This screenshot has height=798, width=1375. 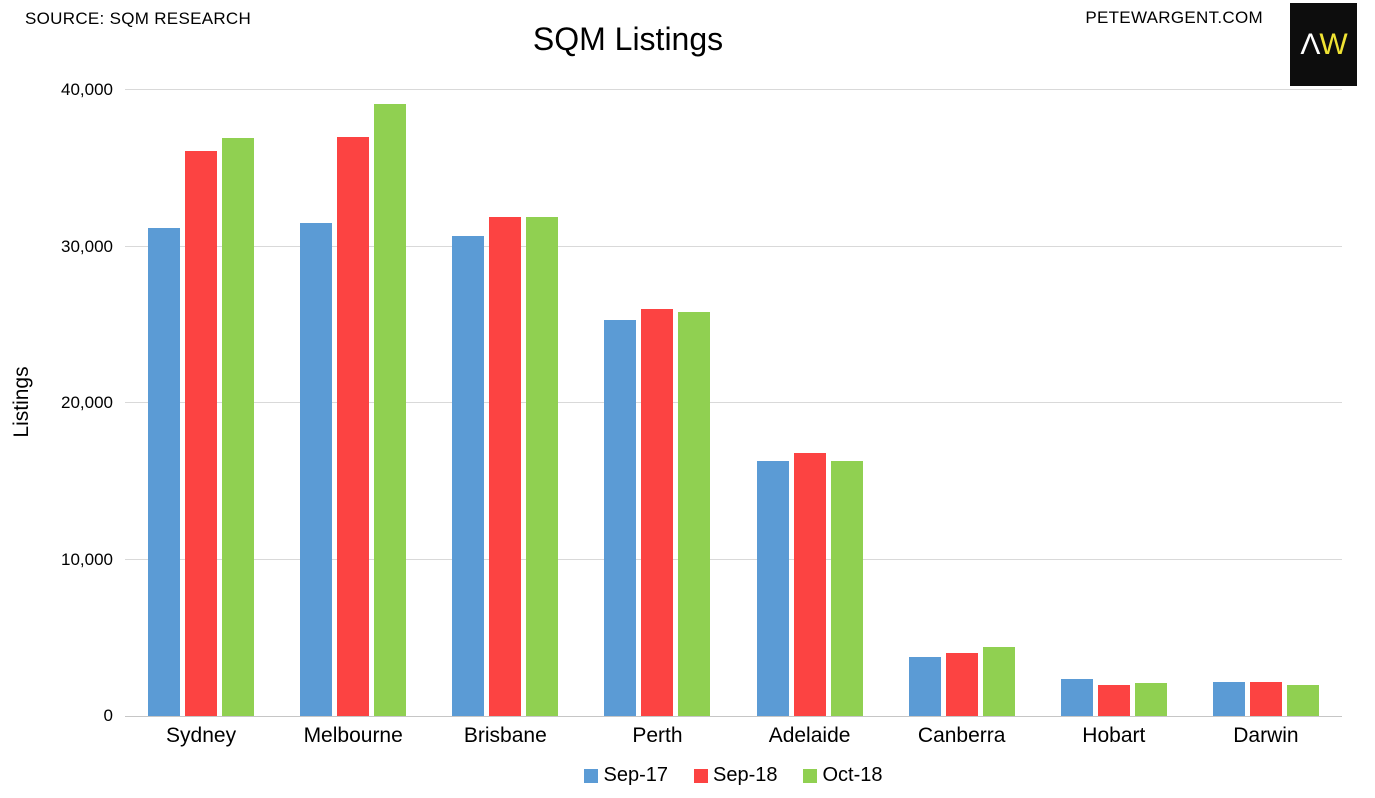 I want to click on legend-item-sep-18: Sep-18, so click(x=735, y=775).